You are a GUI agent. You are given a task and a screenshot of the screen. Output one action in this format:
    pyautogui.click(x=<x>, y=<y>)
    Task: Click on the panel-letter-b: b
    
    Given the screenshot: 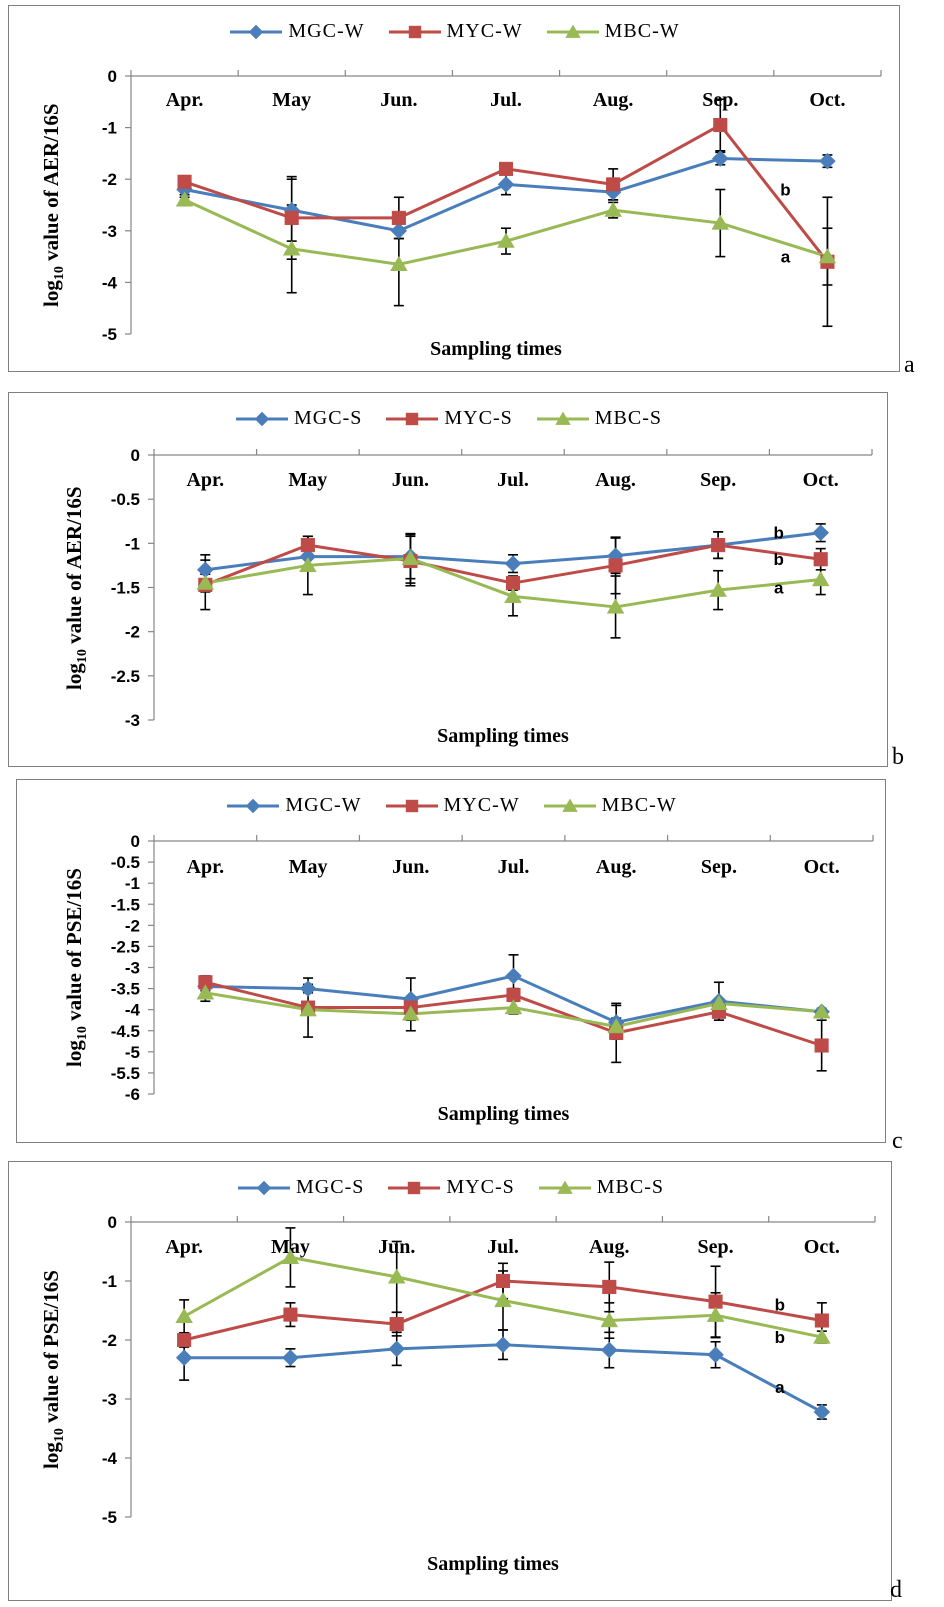 What is the action you would take?
    pyautogui.click(x=898, y=757)
    